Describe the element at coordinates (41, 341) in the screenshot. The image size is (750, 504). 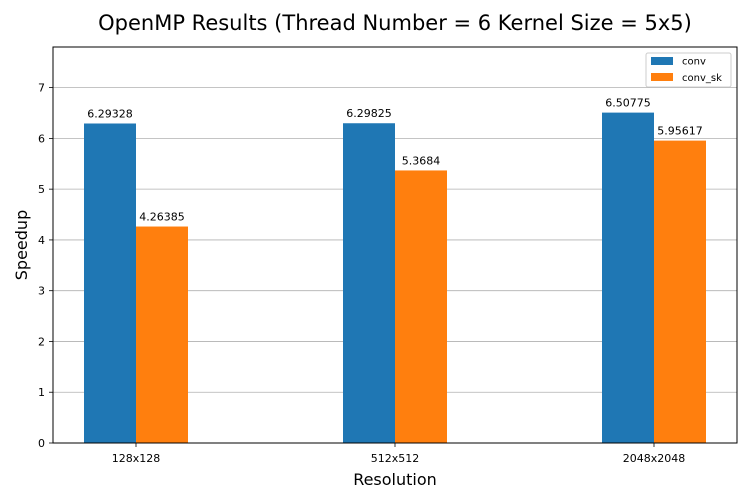
I see `y-tick-label: 2` at that location.